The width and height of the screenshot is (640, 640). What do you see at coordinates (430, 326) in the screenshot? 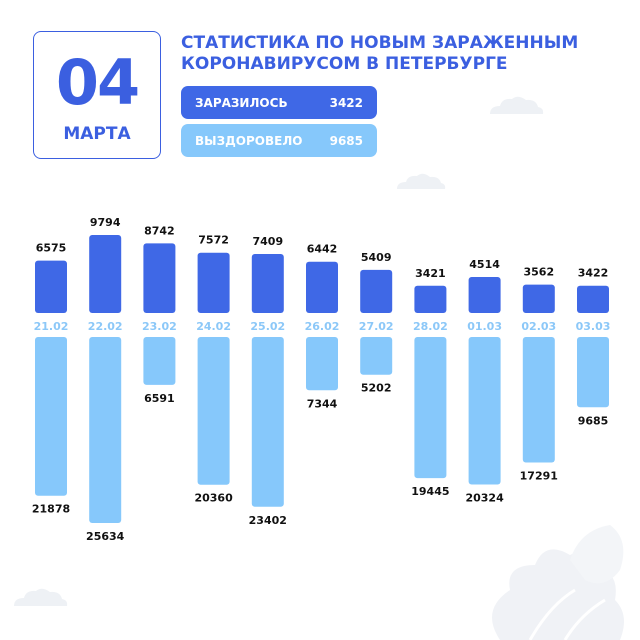
I see `date-tick-label: 28.02` at bounding box center [430, 326].